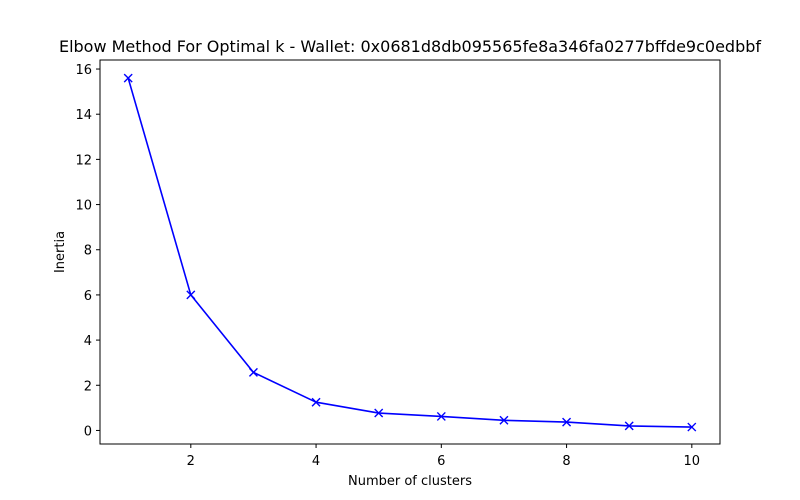 The image size is (800, 500). I want to click on y-tick-label: 2, so click(88, 386).